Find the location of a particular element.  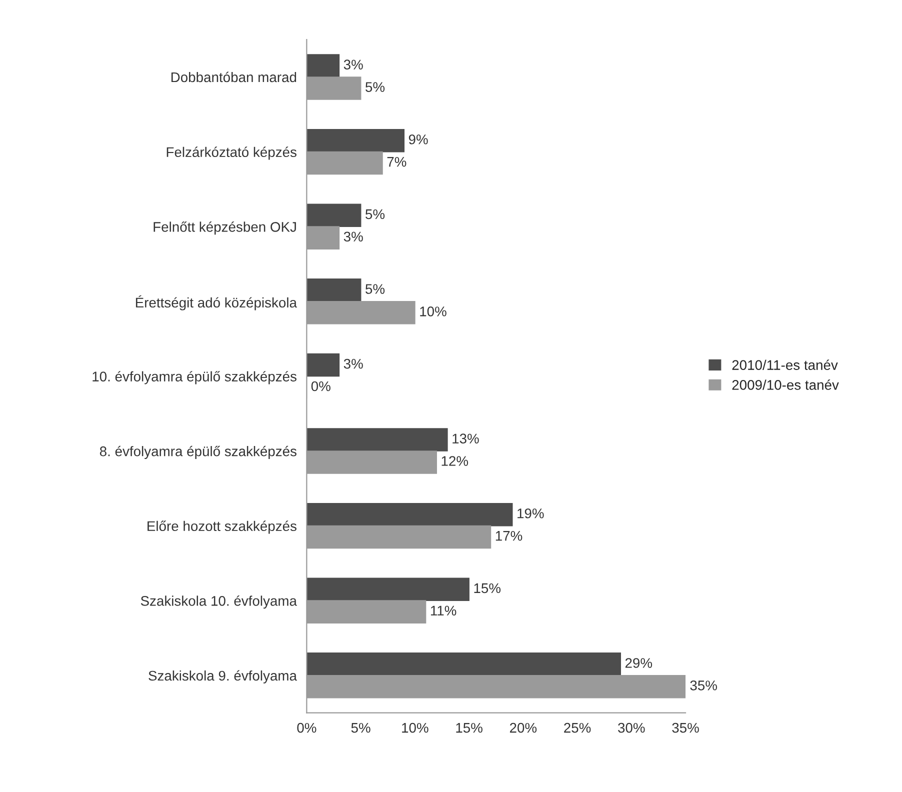

data-label: 29% is located at coordinates (638, 663).